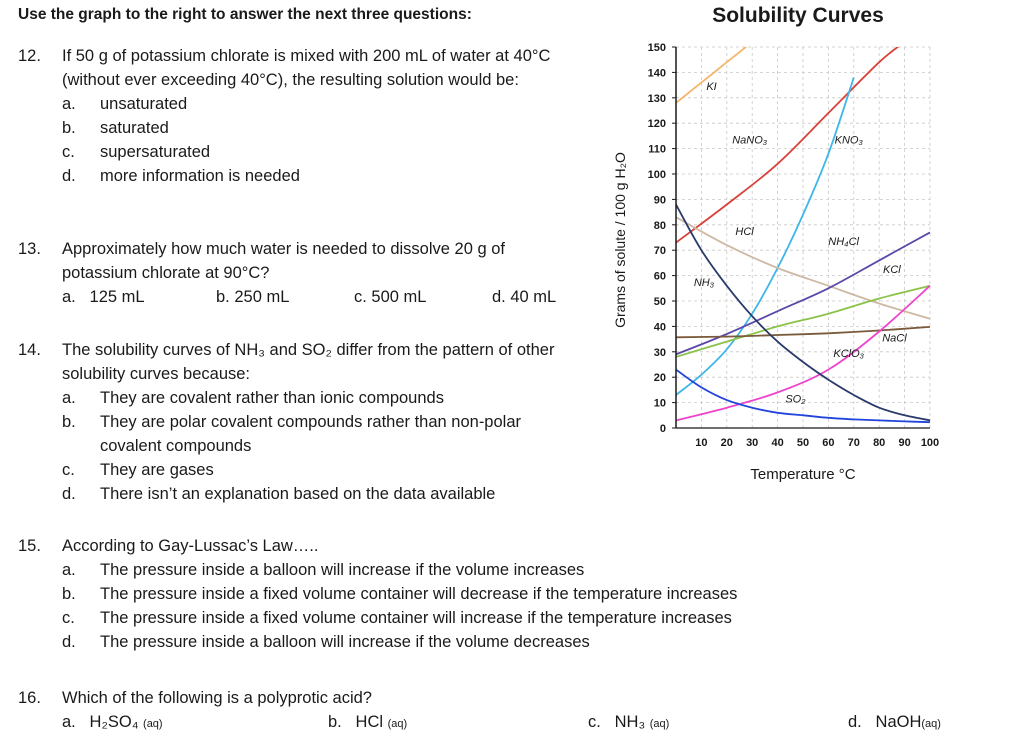 The image size is (1024, 748). I want to click on y-tick-label: 60, so click(660, 277).